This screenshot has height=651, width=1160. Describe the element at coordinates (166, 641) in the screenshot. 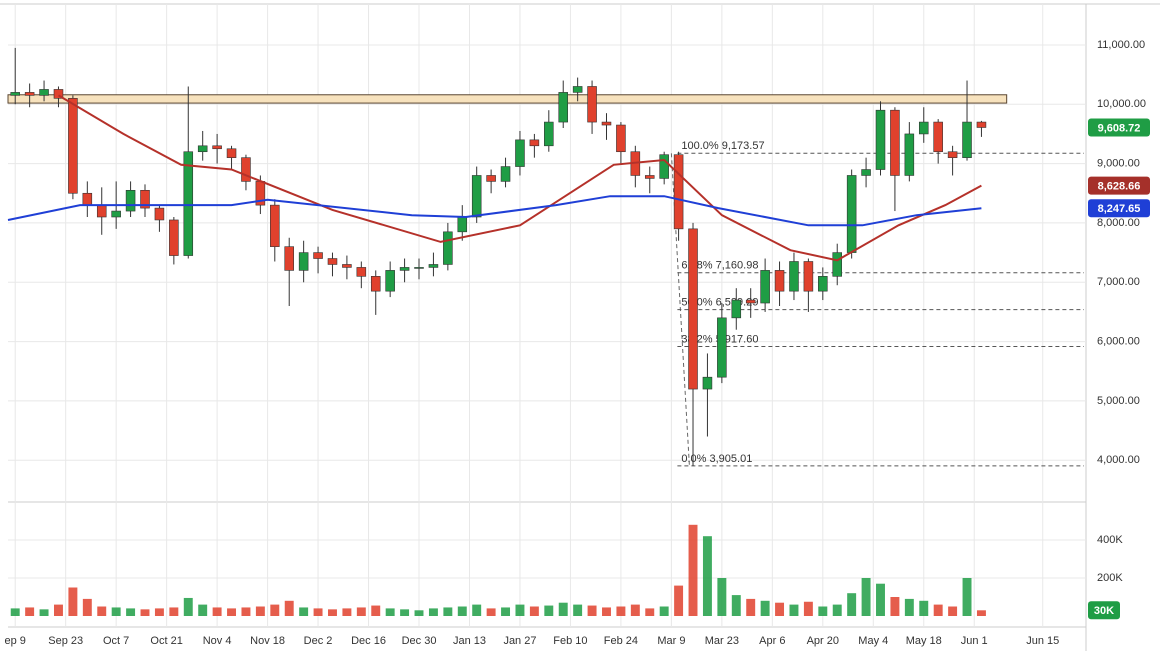

I see `x-tick-label: Oct 21` at that location.